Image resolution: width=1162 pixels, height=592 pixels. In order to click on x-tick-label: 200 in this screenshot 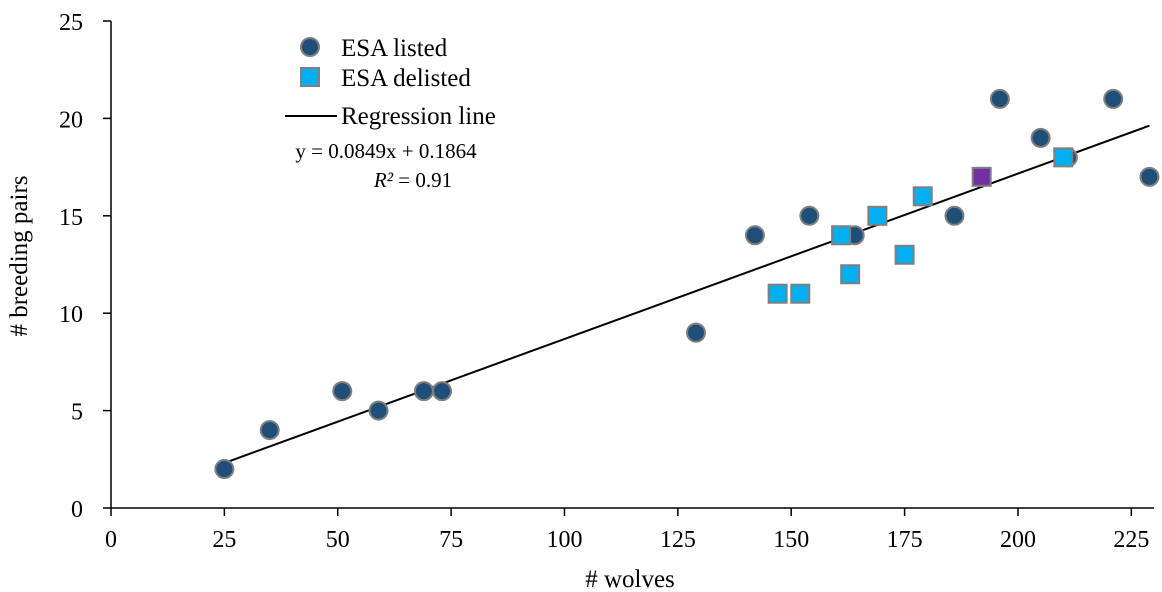, I will do `click(1018, 540)`.